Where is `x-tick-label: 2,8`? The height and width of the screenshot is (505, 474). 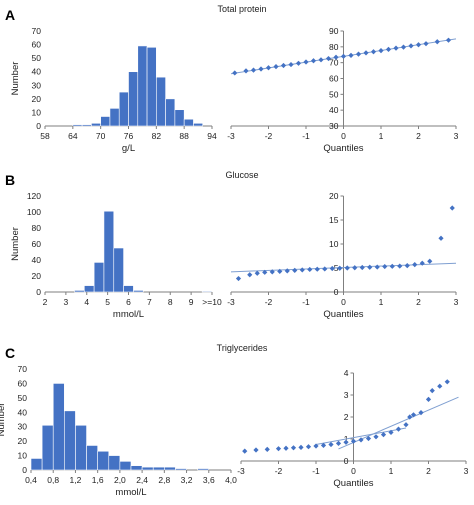 x-tick-label: 2,8 is located at coordinates (164, 480).